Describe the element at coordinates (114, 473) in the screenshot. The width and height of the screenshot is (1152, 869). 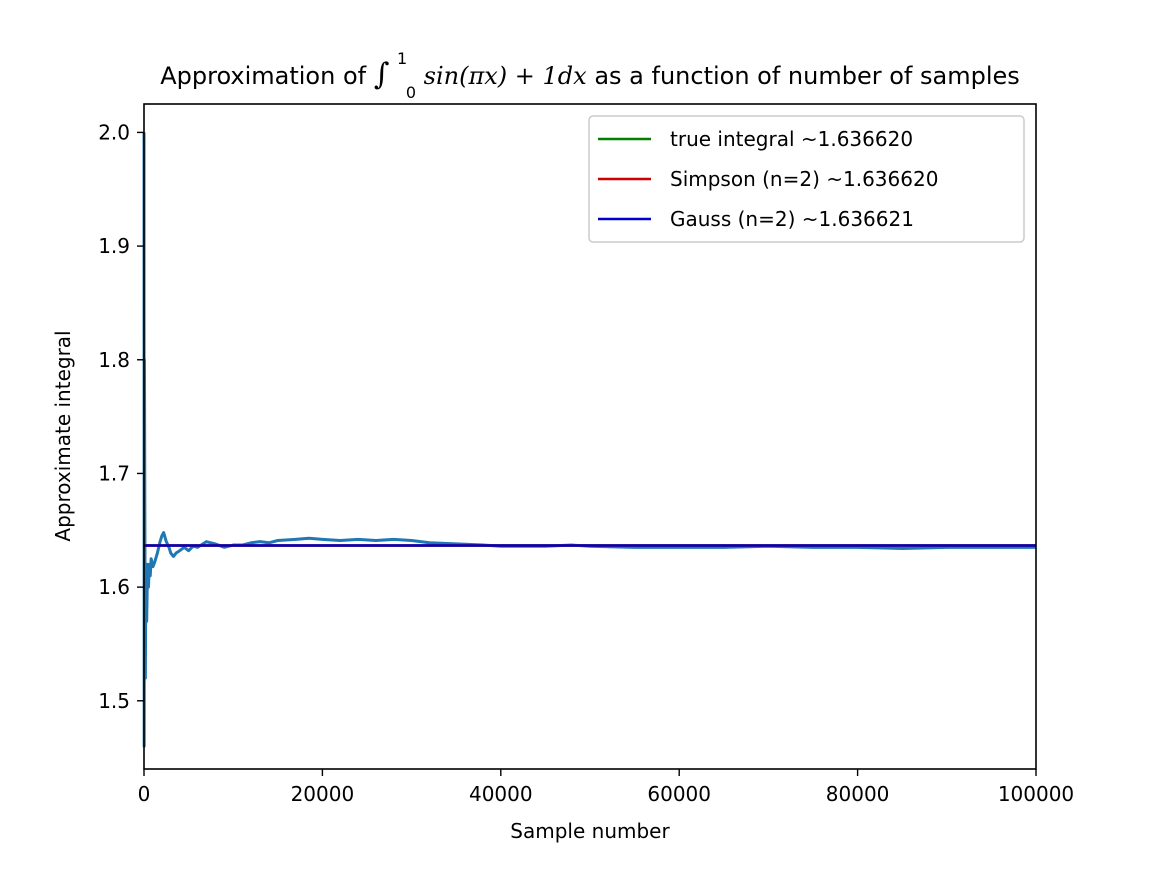
I see `y-tick-label: 1.7` at that location.